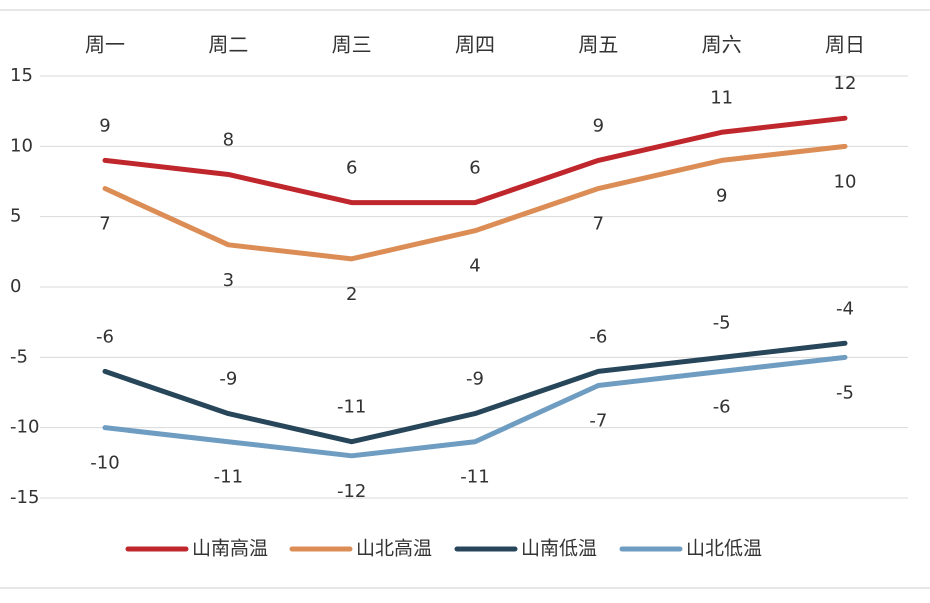  I want to click on x-tick-label: 周一, so click(105, 45).